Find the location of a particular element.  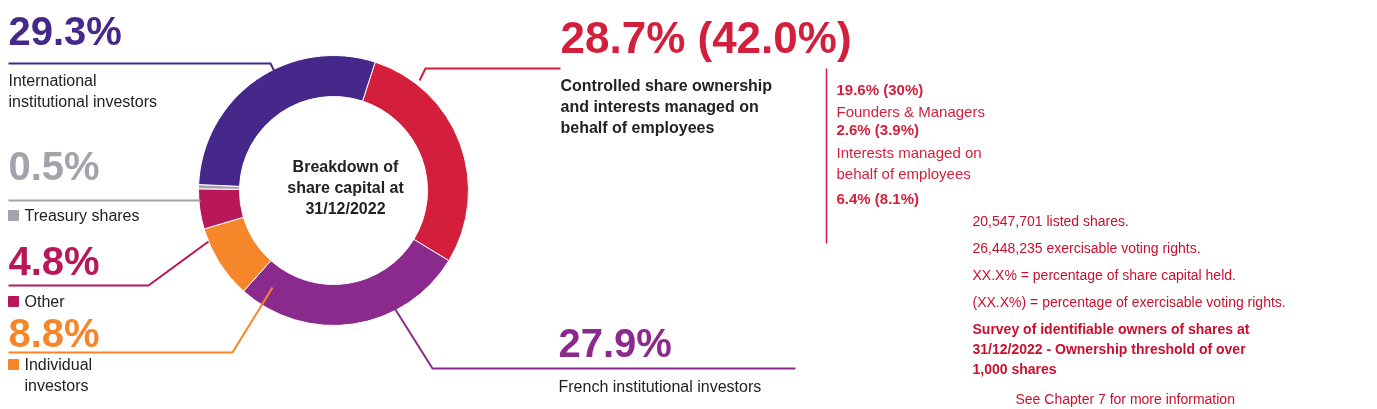

legend-label: Individual investors is located at coordinates (58, 374).